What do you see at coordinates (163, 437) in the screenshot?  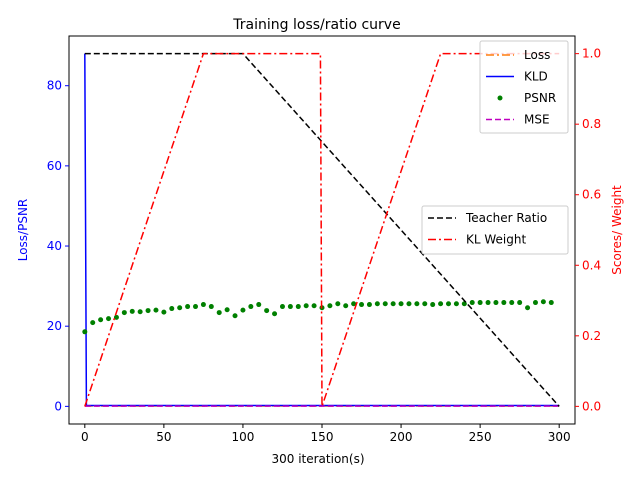 I see `x-tick-label: 50` at bounding box center [163, 437].